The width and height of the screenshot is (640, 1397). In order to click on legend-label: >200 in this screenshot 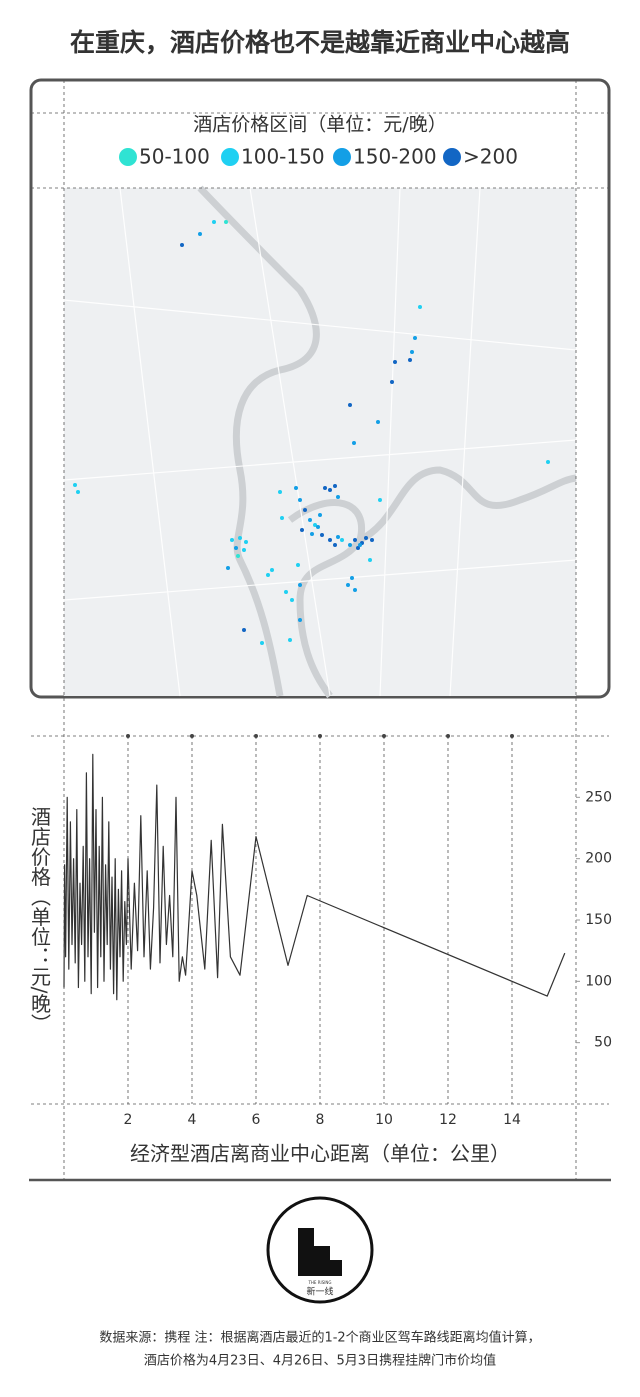, I will do `click(490, 157)`.